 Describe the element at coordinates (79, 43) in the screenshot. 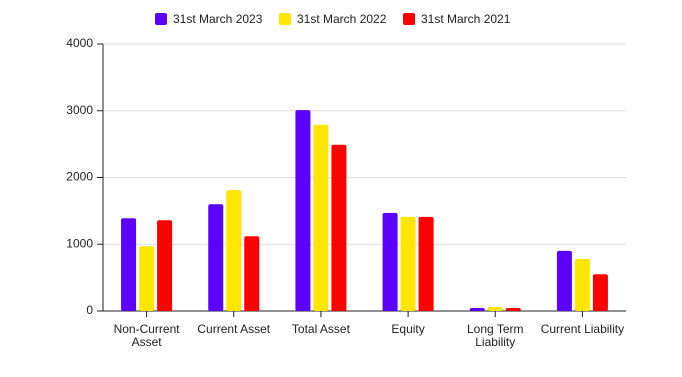

I see `y-tick-label: 4000` at that location.